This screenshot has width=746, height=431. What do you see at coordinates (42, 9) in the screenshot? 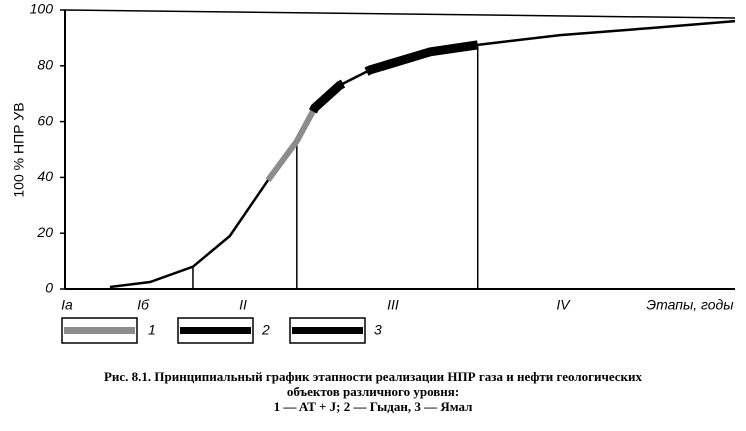
I see `y-tick-label: 100` at bounding box center [42, 9].